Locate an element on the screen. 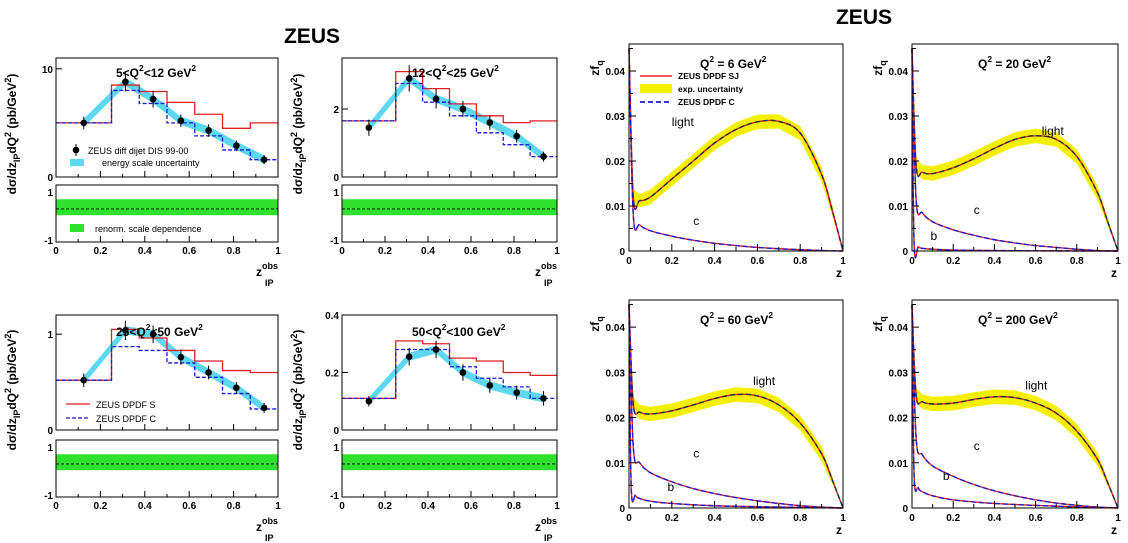  x-axis-label: zobs is located at coordinates (546, 525).